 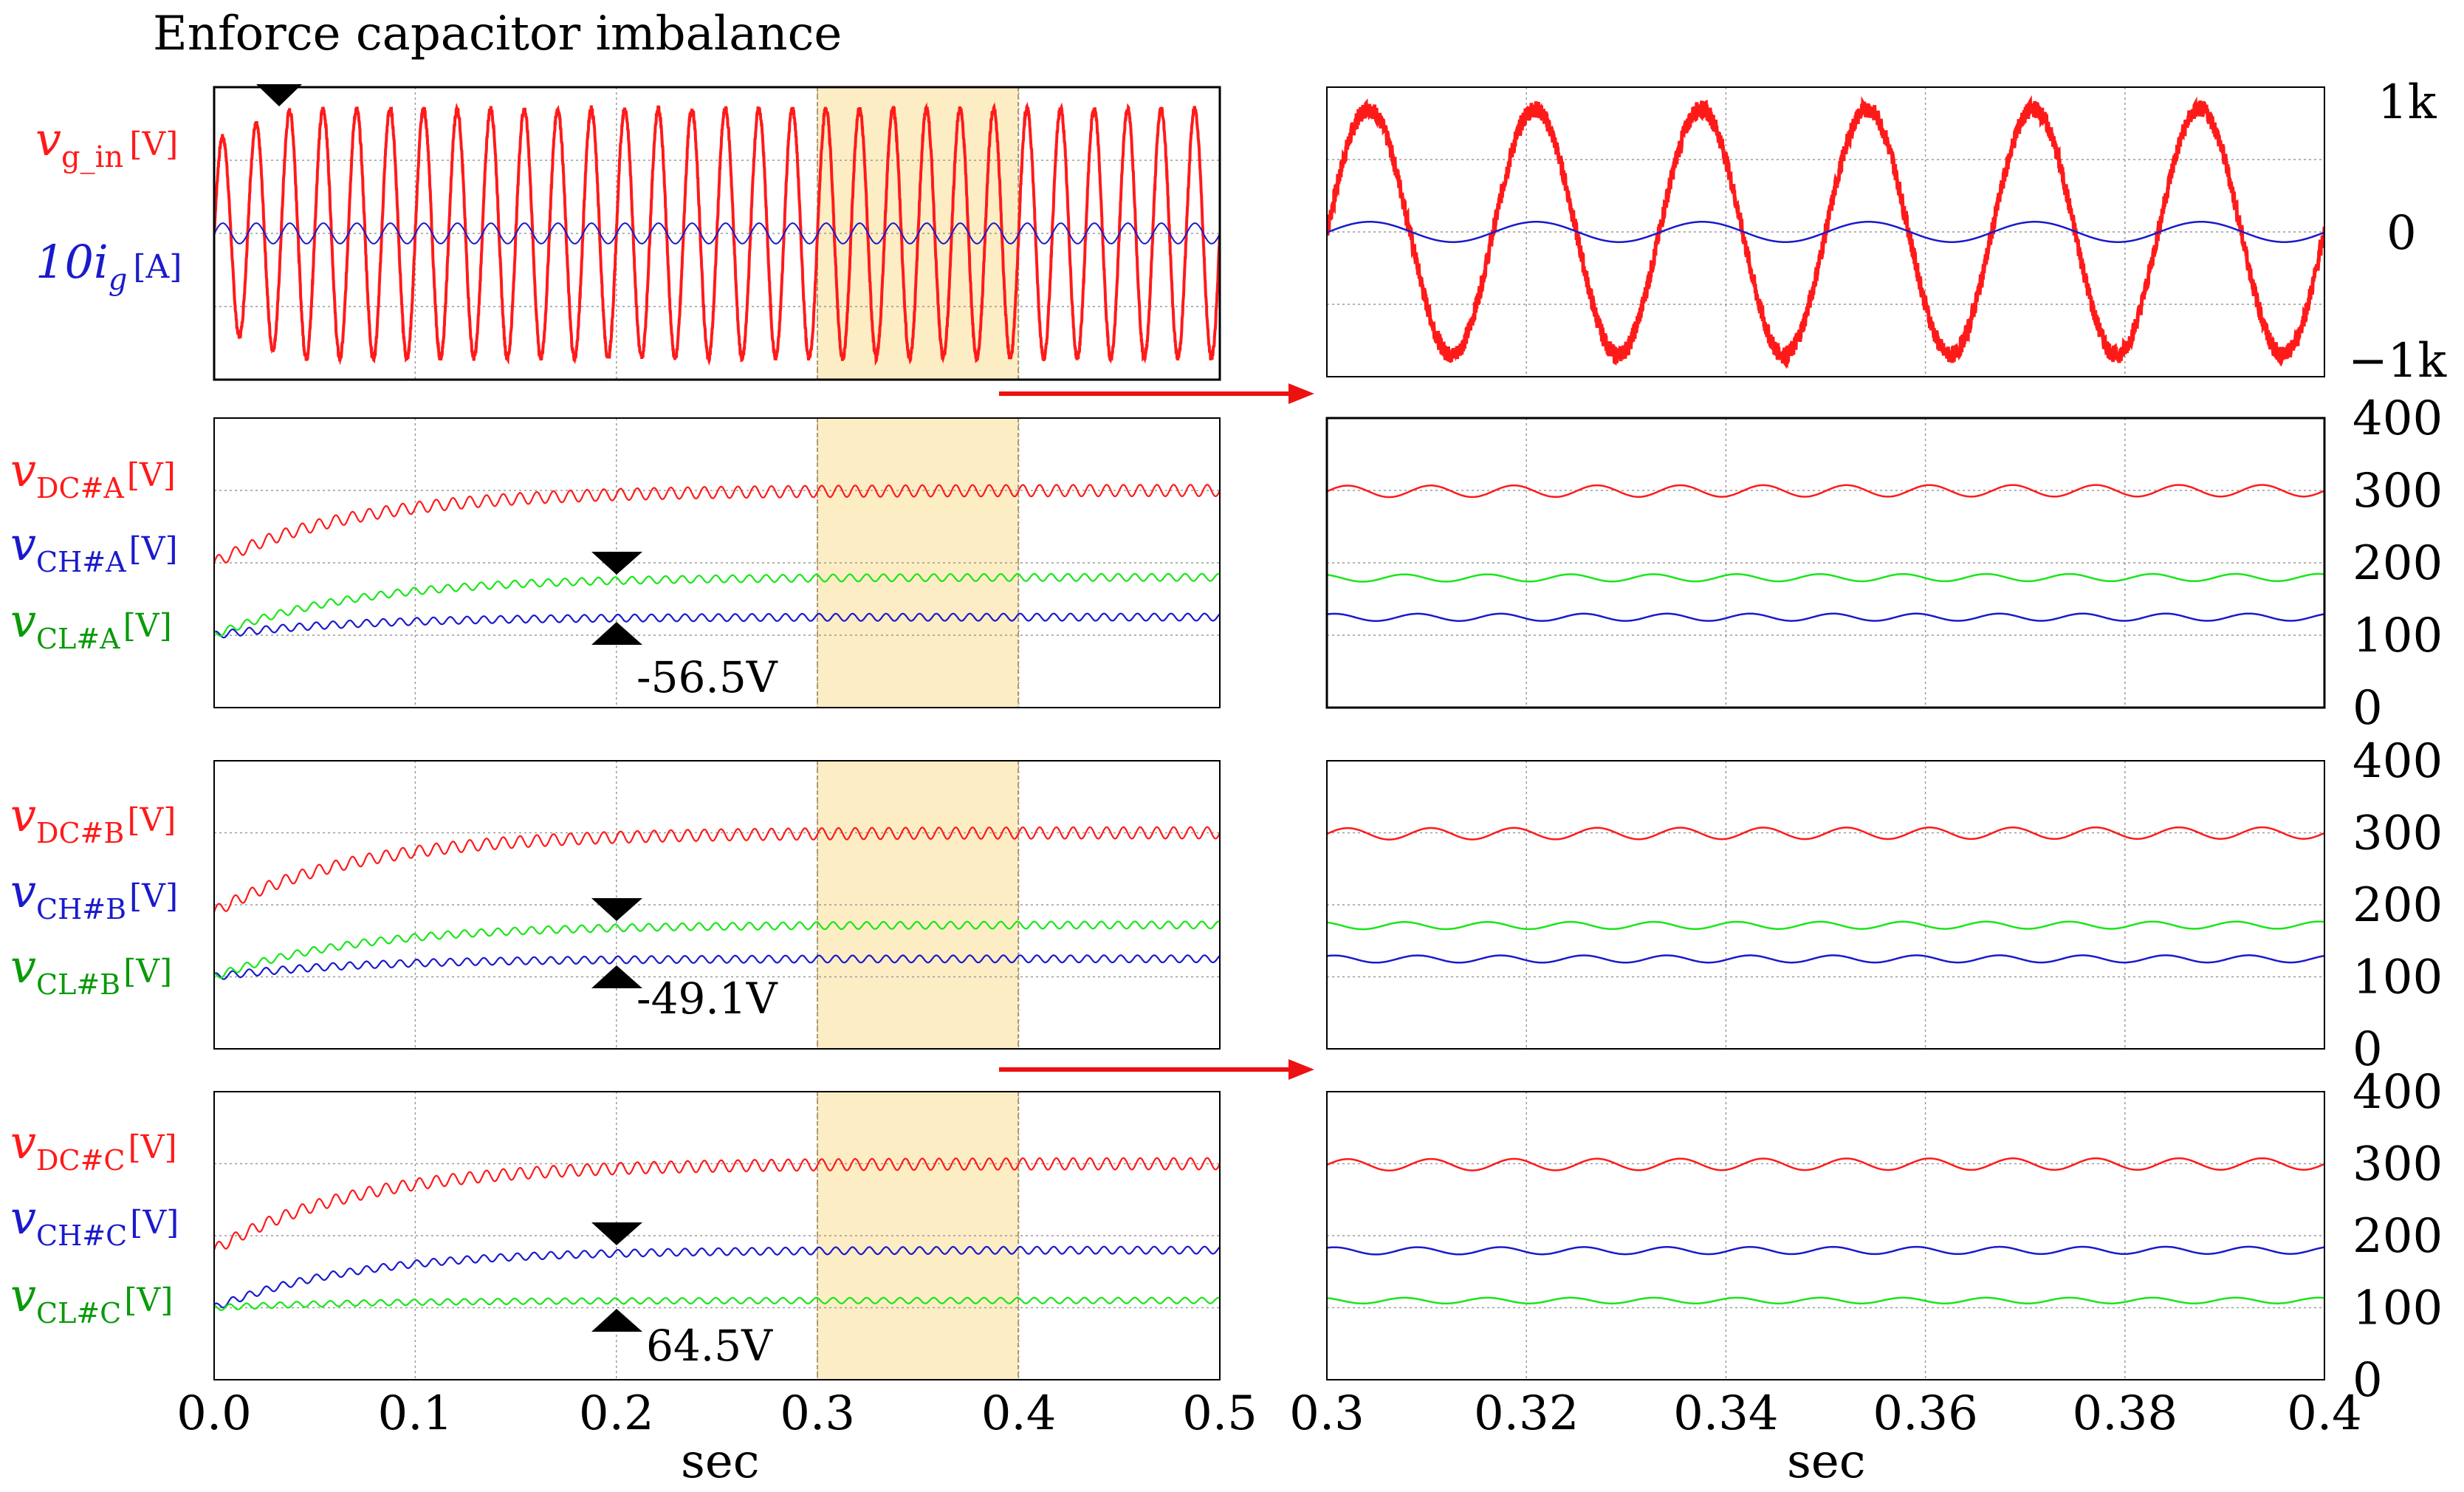 What do you see at coordinates (1826, 925) in the screenshot?
I see `trace-vcl-B-right` at bounding box center [1826, 925].